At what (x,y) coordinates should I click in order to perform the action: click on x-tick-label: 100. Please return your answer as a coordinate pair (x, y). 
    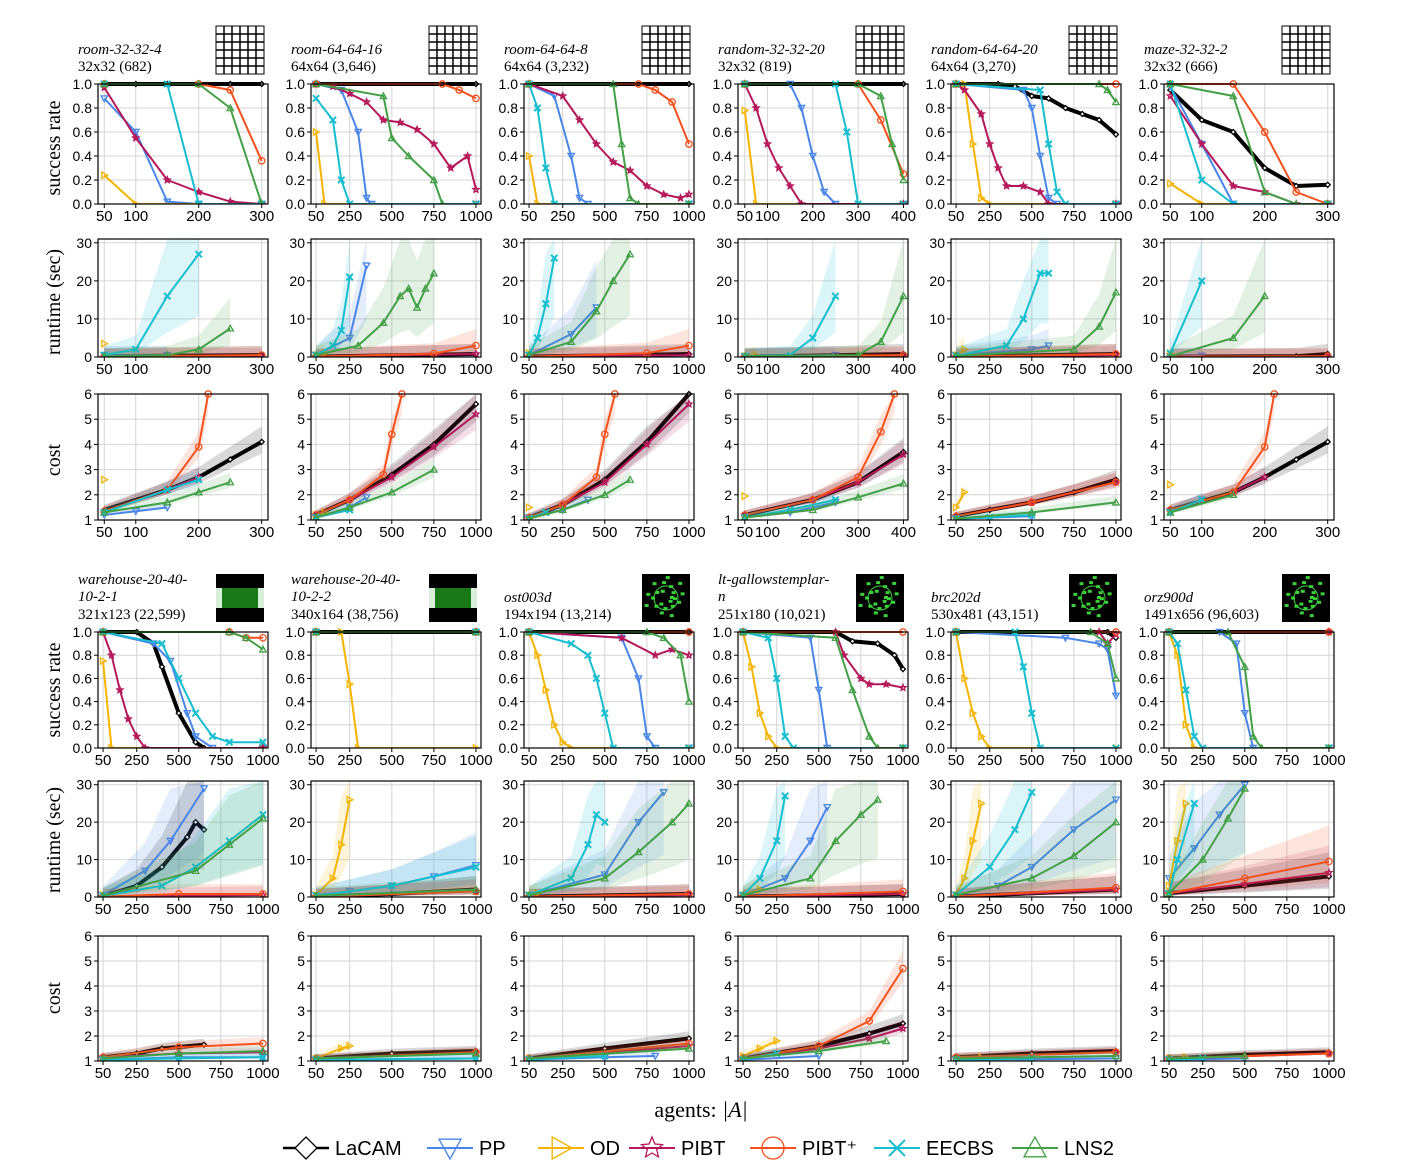
    Looking at the image, I should click on (1201, 532).